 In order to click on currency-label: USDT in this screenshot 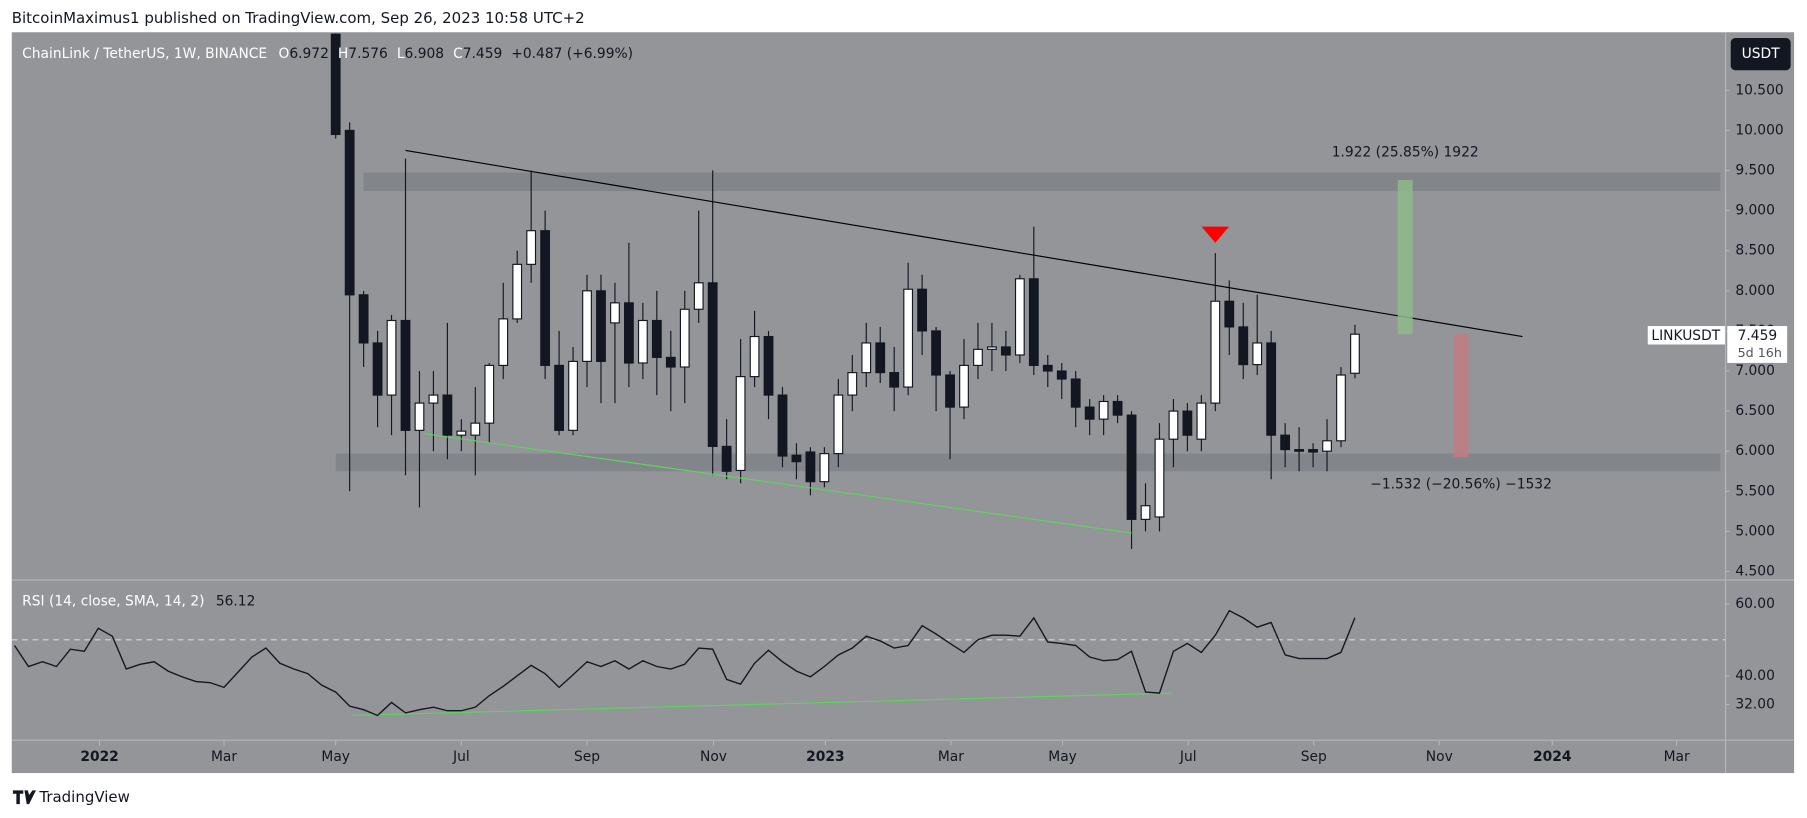, I will do `click(1761, 54)`.